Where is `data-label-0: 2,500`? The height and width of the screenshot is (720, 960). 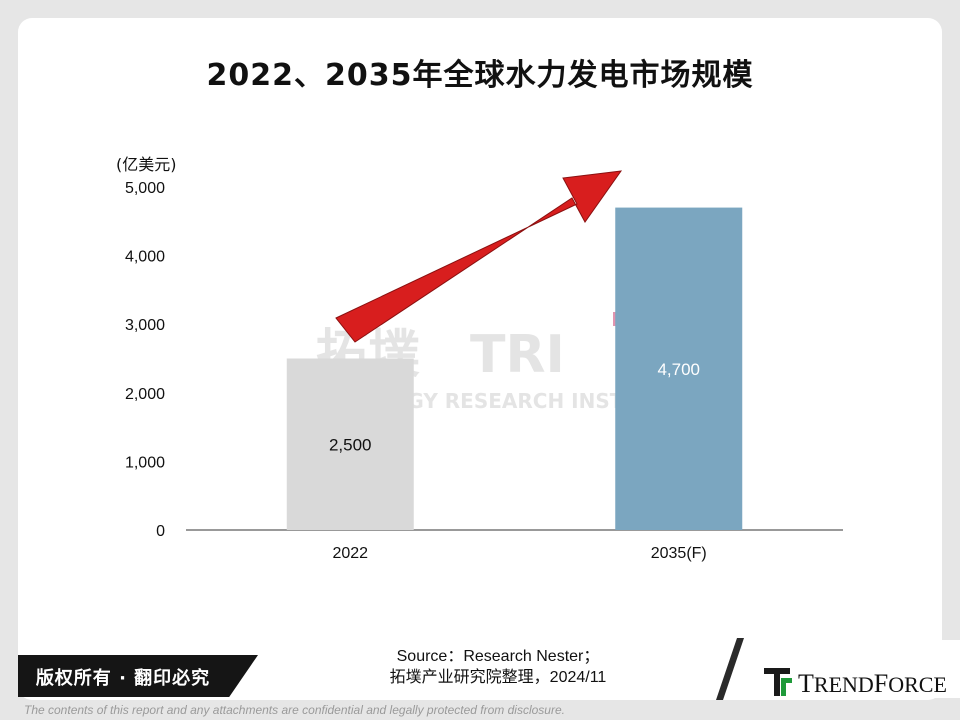 data-label-0: 2,500 is located at coordinates (350, 444).